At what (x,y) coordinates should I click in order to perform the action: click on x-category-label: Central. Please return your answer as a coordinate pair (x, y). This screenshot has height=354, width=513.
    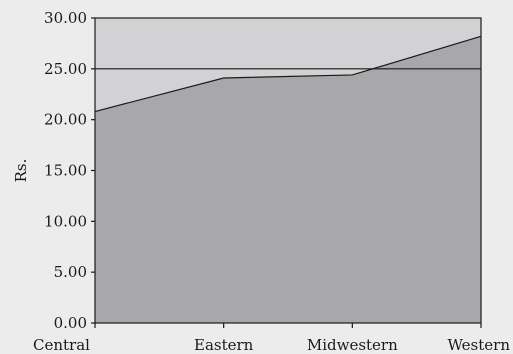
    Looking at the image, I should click on (61, 345).